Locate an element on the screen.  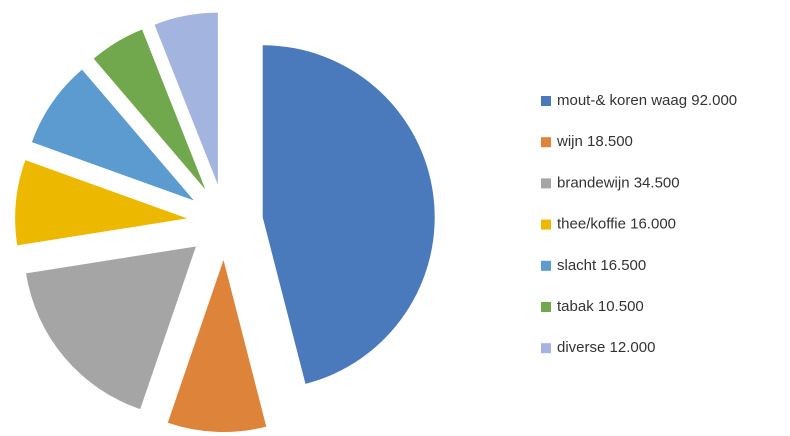
legend-value: 10.500 is located at coordinates (621, 306).